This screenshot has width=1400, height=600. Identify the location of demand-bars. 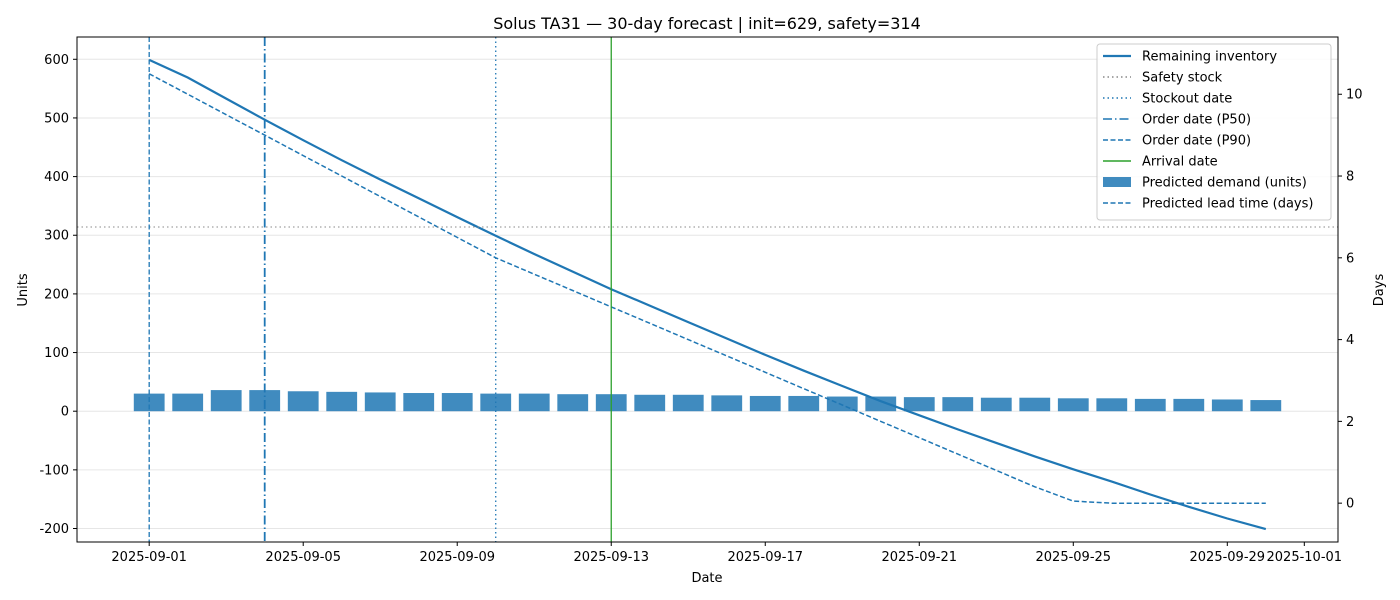
(707, 401).